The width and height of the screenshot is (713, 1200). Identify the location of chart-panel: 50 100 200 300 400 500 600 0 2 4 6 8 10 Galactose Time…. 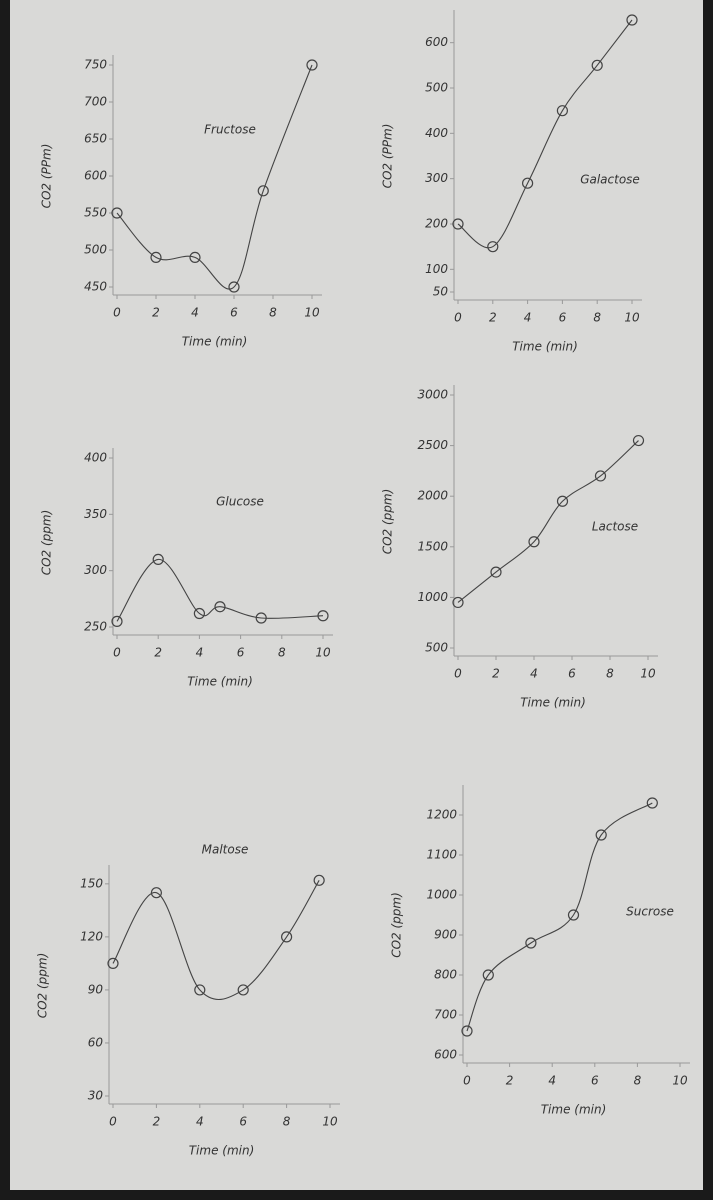
(511, 182).